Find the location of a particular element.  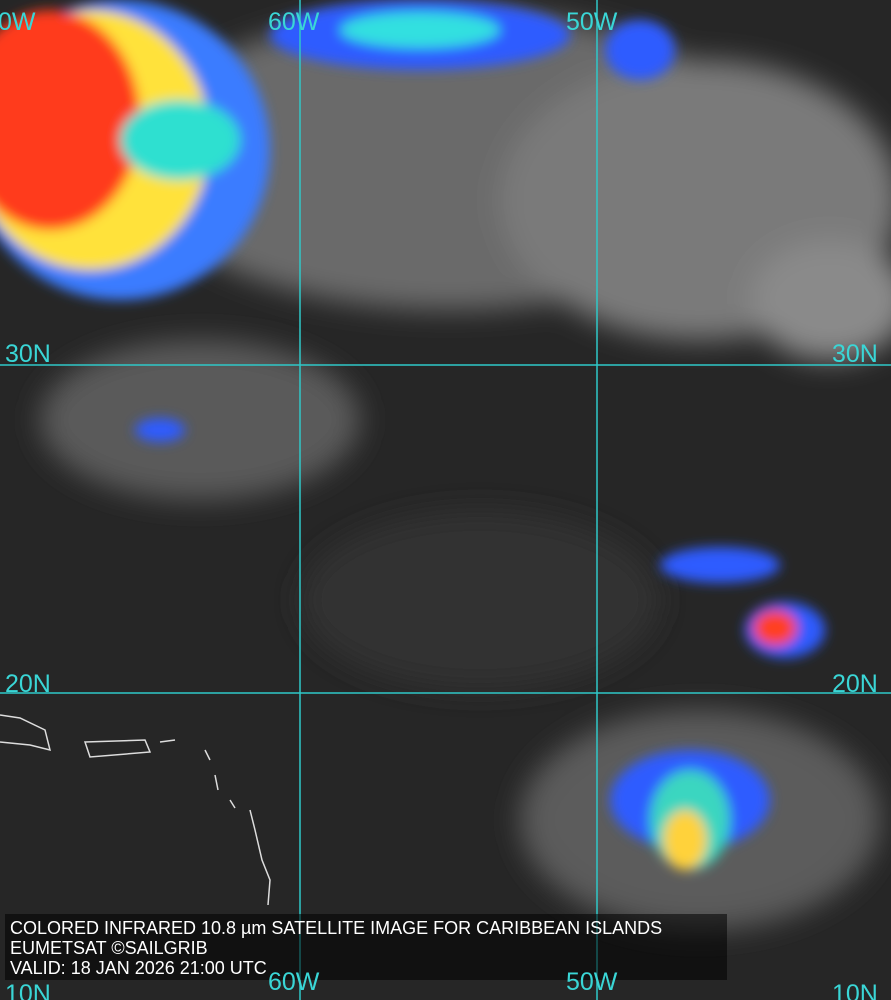

caption-line: EUMETSAT ©SAILGRIB is located at coordinates (109, 948).